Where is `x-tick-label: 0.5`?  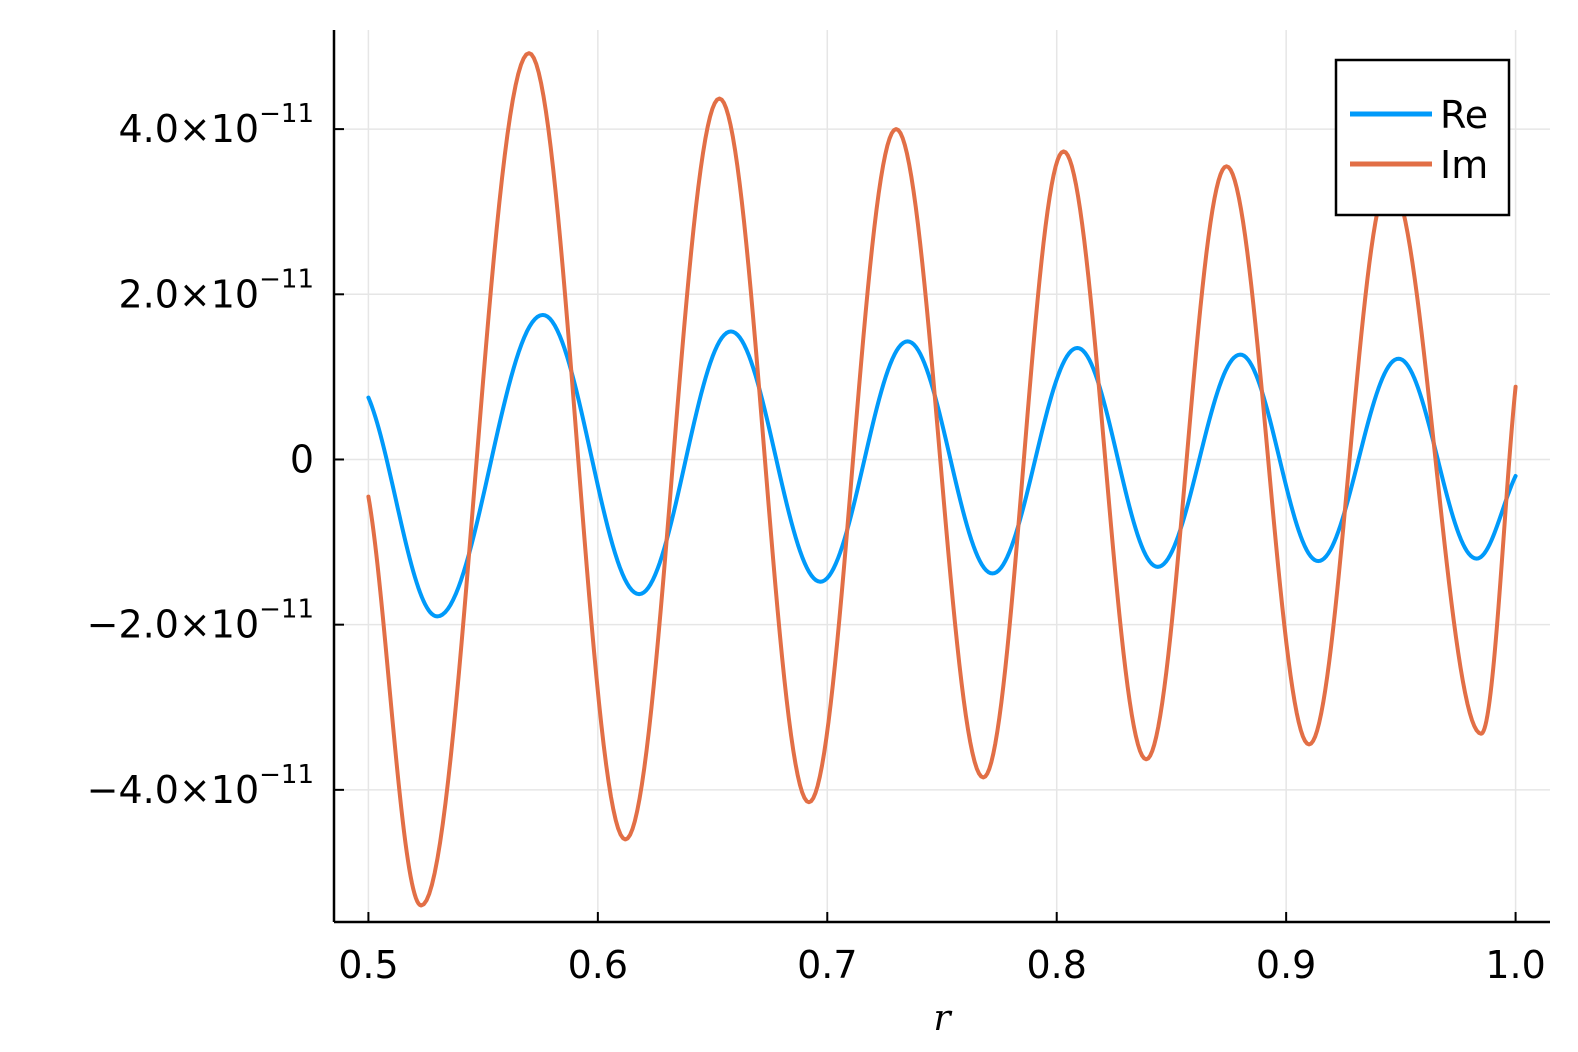
x-tick-label: 0.5 is located at coordinates (368, 965).